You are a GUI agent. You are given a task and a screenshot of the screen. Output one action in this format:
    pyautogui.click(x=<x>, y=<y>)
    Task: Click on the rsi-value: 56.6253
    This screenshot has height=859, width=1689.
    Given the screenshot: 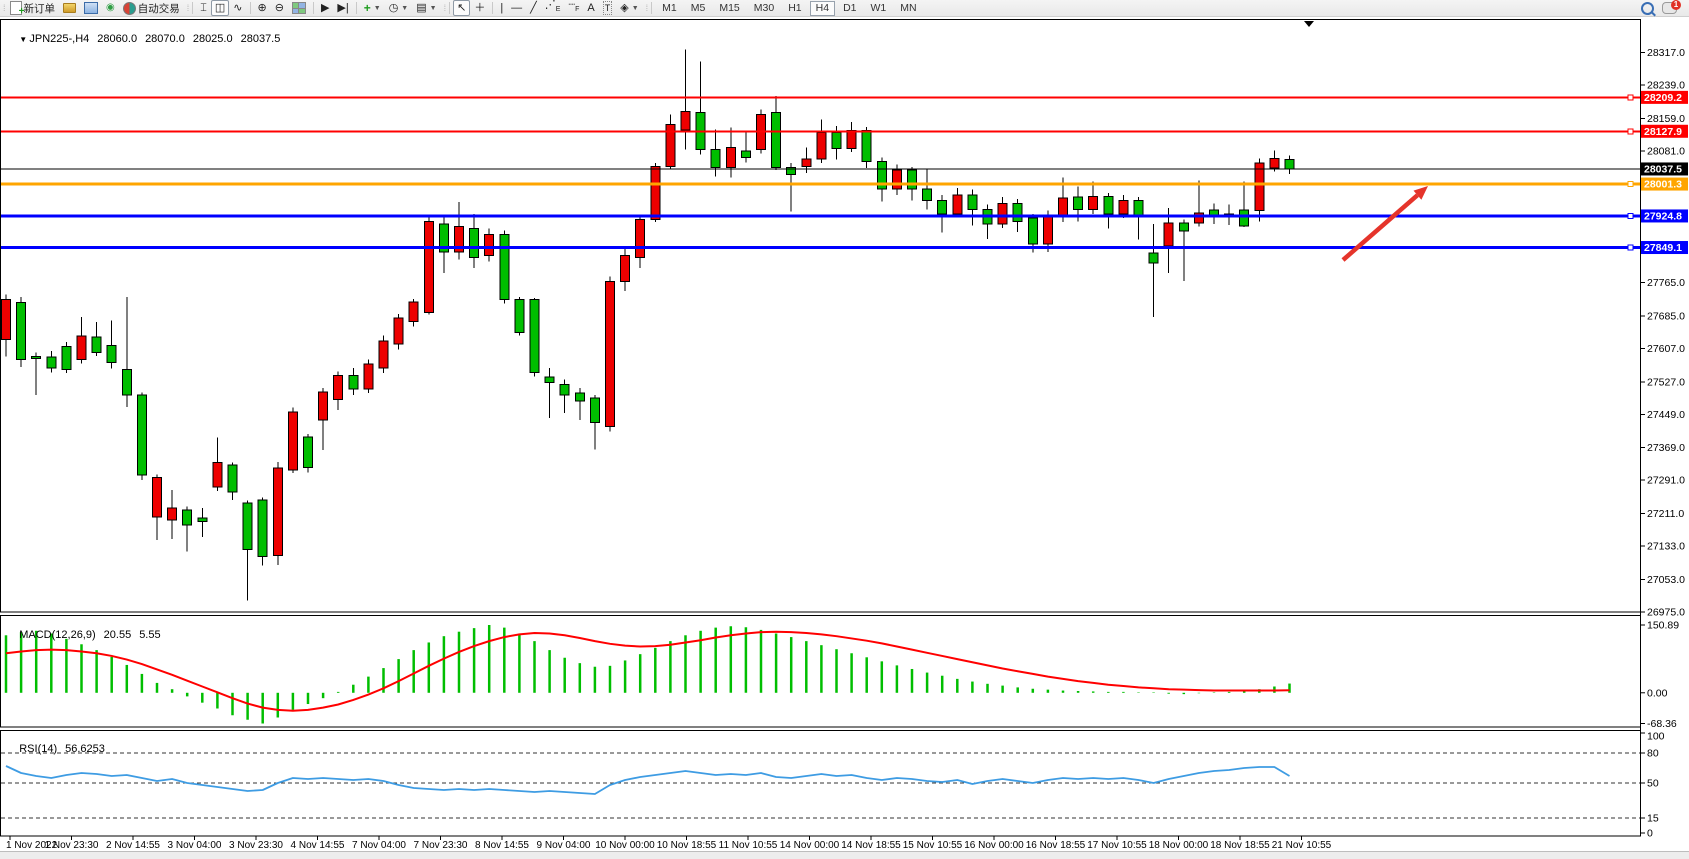 What is the action you would take?
    pyautogui.click(x=85, y=749)
    